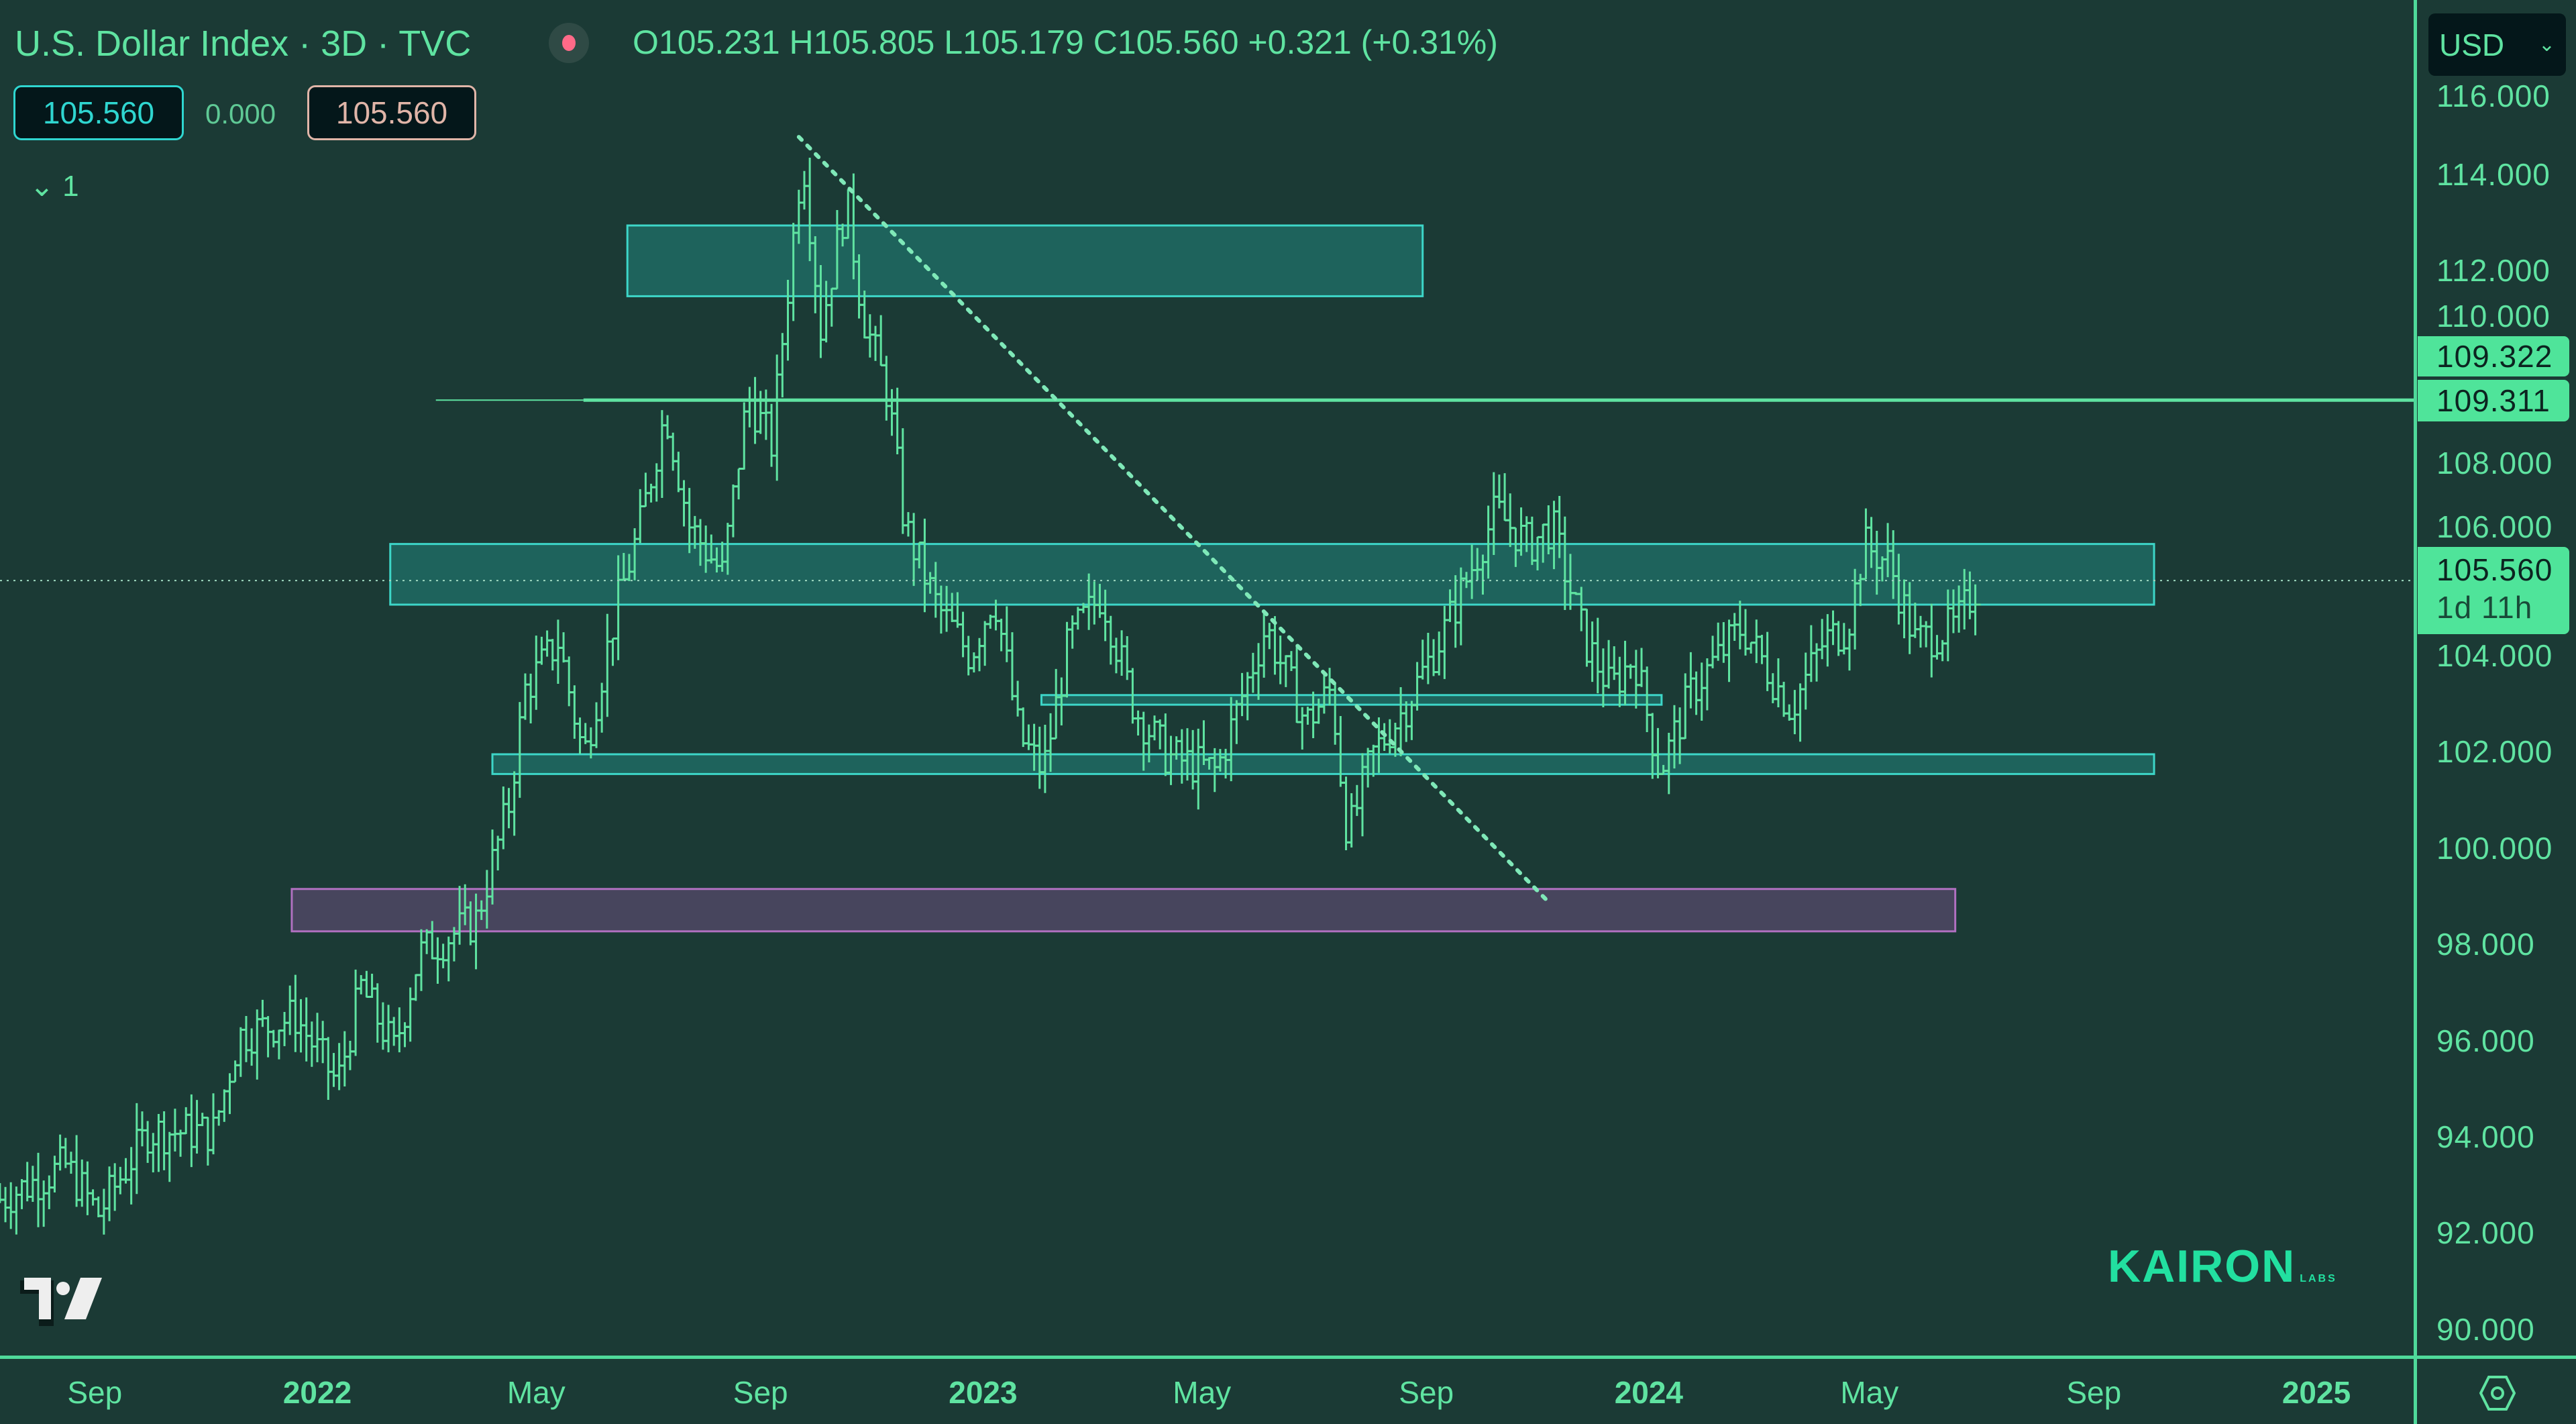  What do you see at coordinates (2485, 1329) in the screenshot?
I see `price-tick-label: 90.000` at bounding box center [2485, 1329].